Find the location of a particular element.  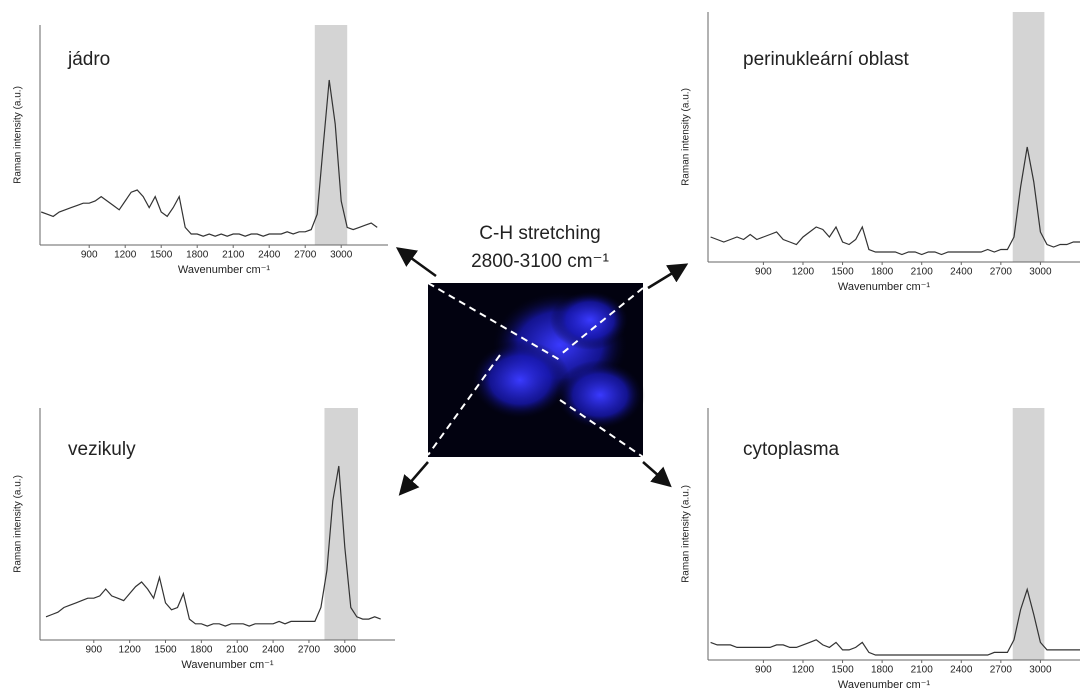

chart-title: perinukleární oblast is located at coordinates (826, 59).